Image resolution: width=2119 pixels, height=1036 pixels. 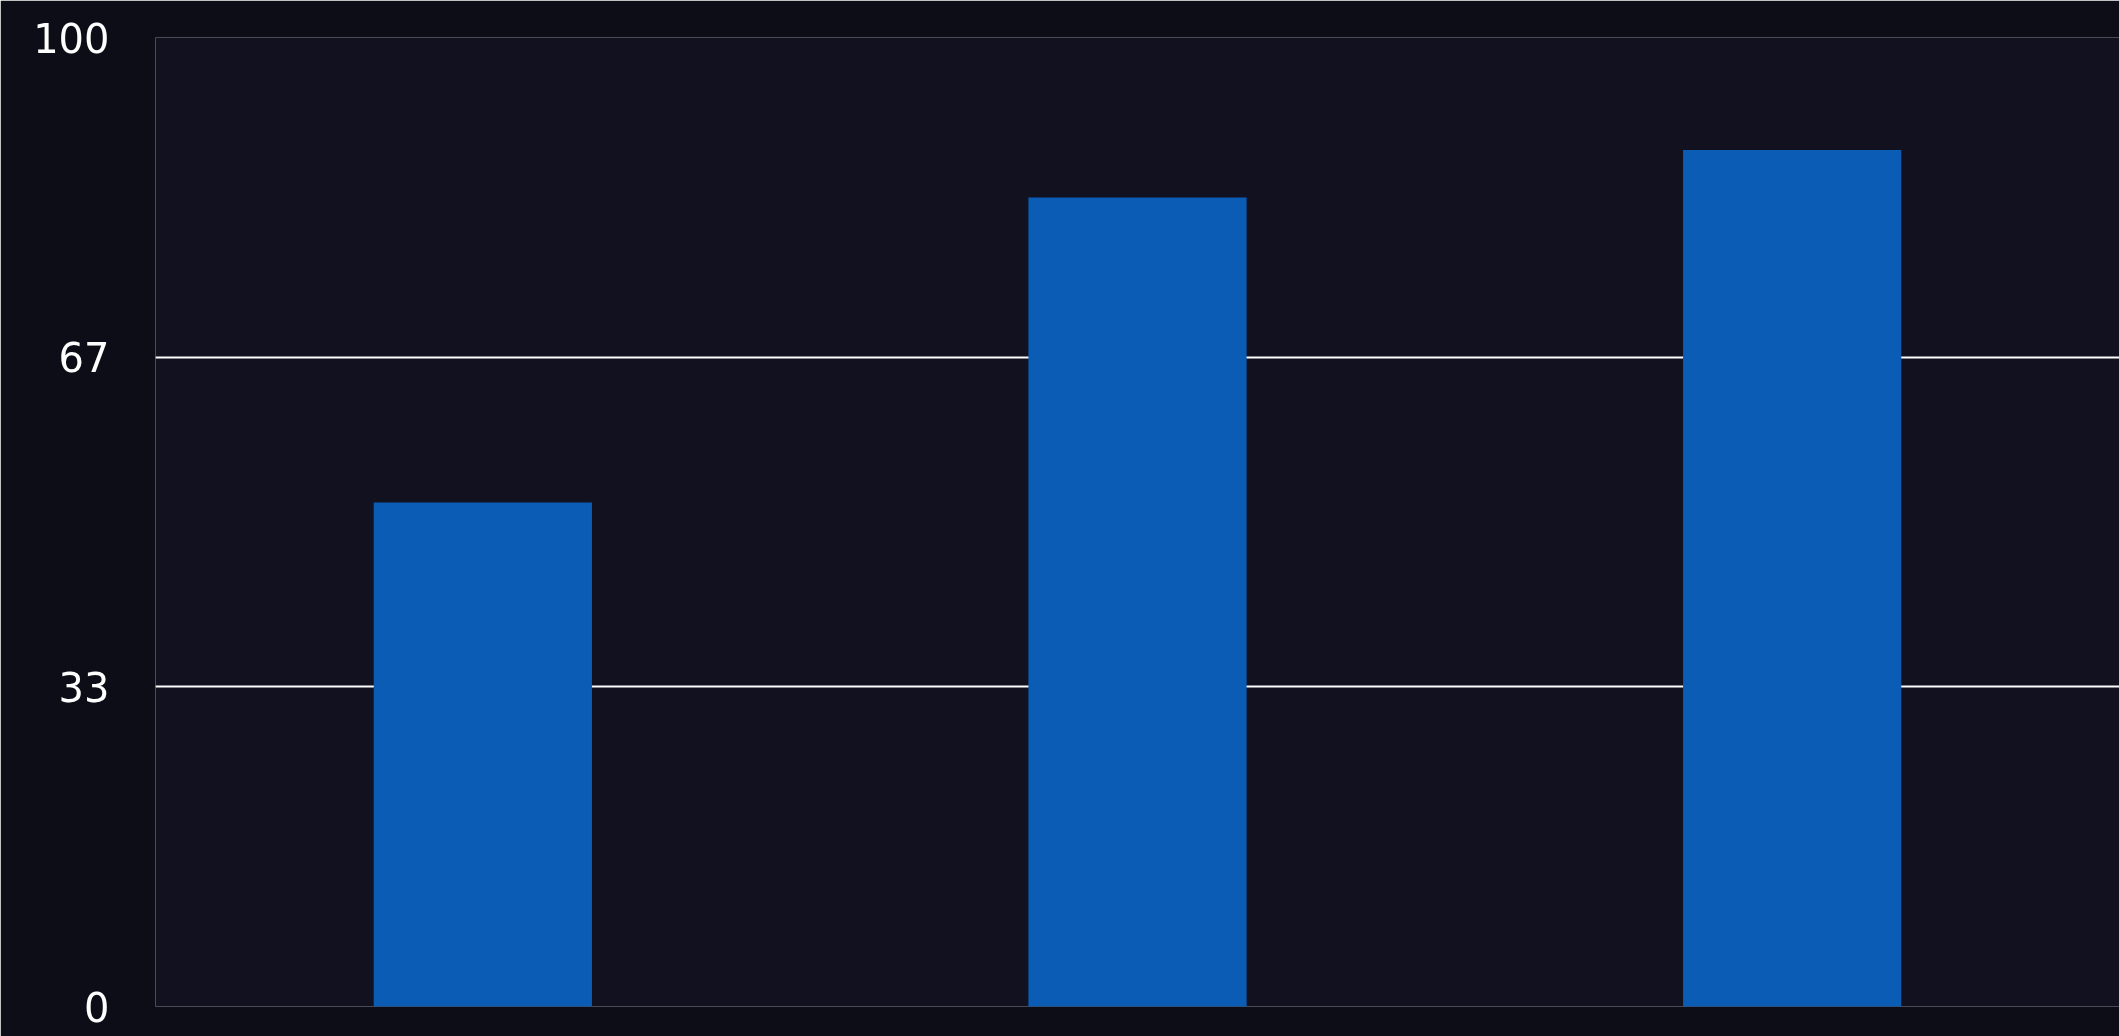 What do you see at coordinates (97, 1007) in the screenshot?
I see `y-tick-label: 0` at bounding box center [97, 1007].